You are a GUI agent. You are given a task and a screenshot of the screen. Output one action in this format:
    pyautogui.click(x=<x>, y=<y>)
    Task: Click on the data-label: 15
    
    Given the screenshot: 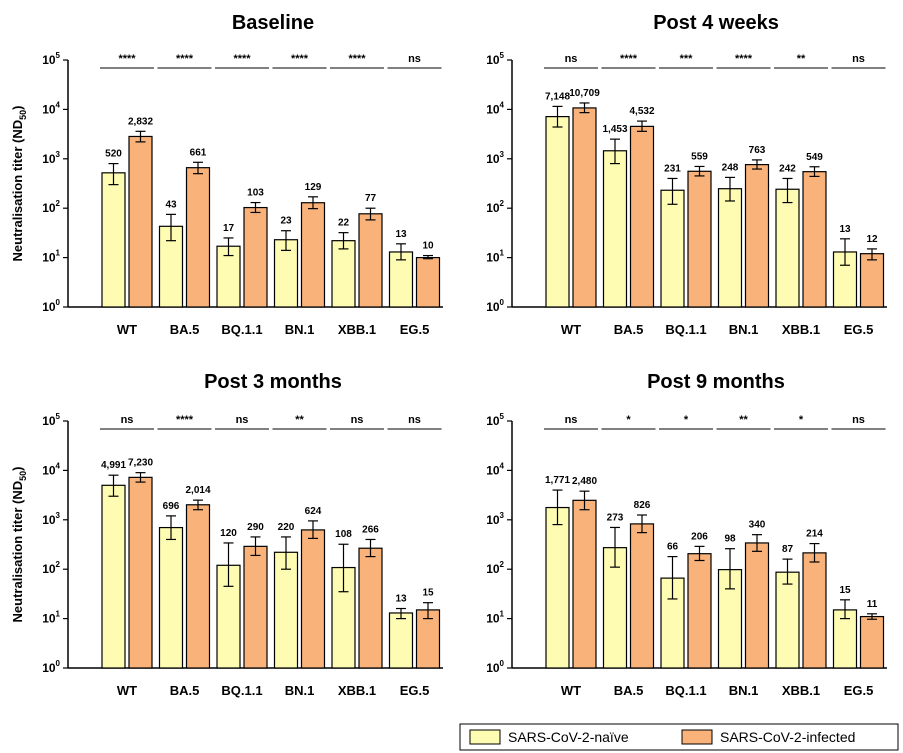 What is the action you would take?
    pyautogui.click(x=428, y=593)
    